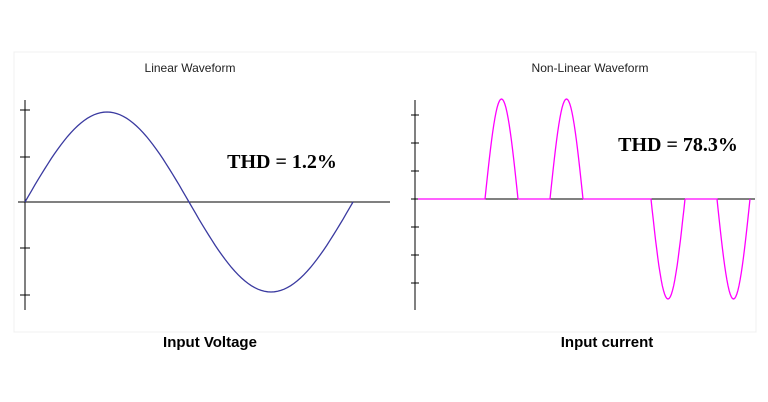 The height and width of the screenshot is (402, 768). Describe the element at coordinates (282, 162) in the screenshot. I see `thd-label: THD = 1.2%` at that location.